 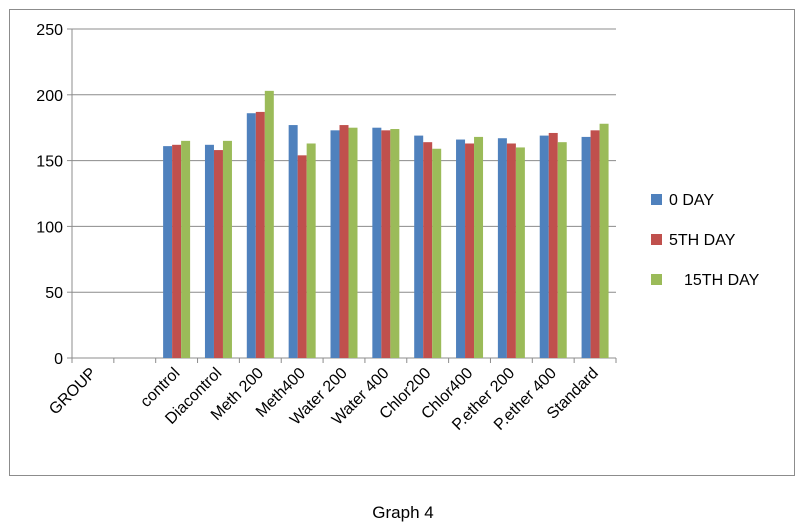 I want to click on y-tick-label: 150, so click(x=49, y=162).